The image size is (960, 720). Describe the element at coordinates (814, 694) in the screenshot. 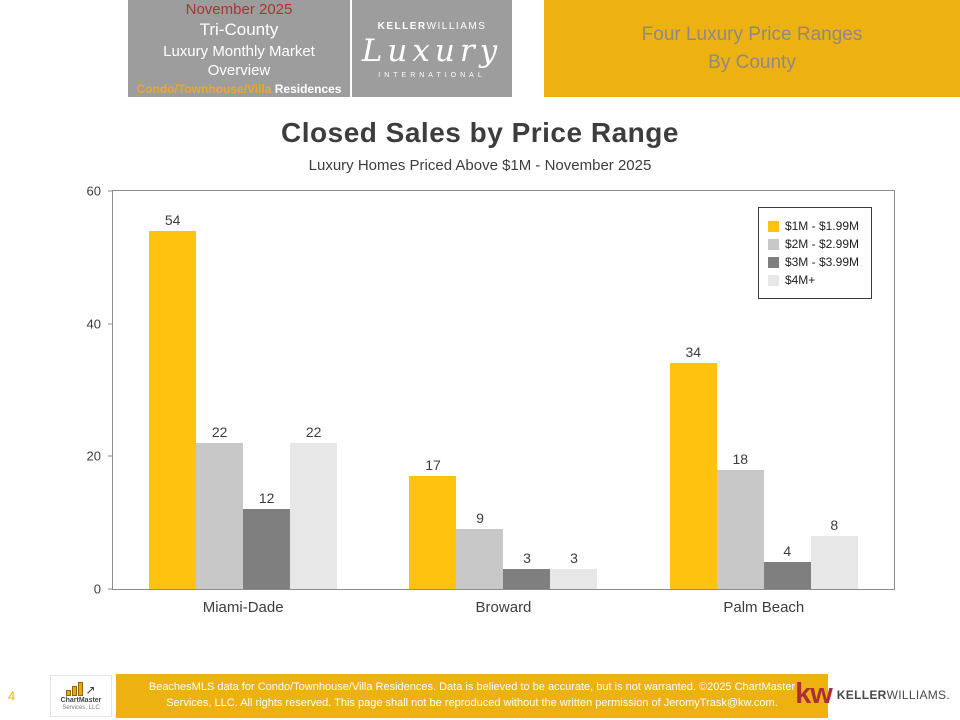

I see `kw-mark: kw` at that location.